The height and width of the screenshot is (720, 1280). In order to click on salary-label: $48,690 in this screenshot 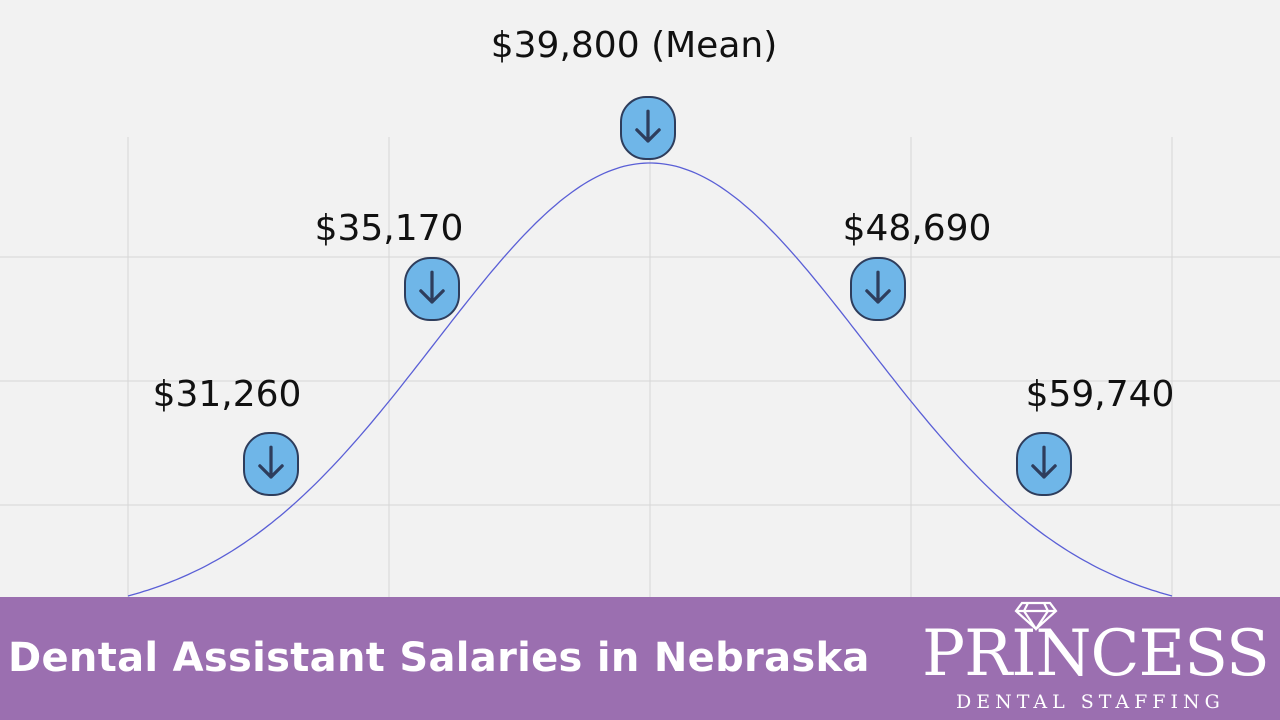, I will do `click(917, 228)`.